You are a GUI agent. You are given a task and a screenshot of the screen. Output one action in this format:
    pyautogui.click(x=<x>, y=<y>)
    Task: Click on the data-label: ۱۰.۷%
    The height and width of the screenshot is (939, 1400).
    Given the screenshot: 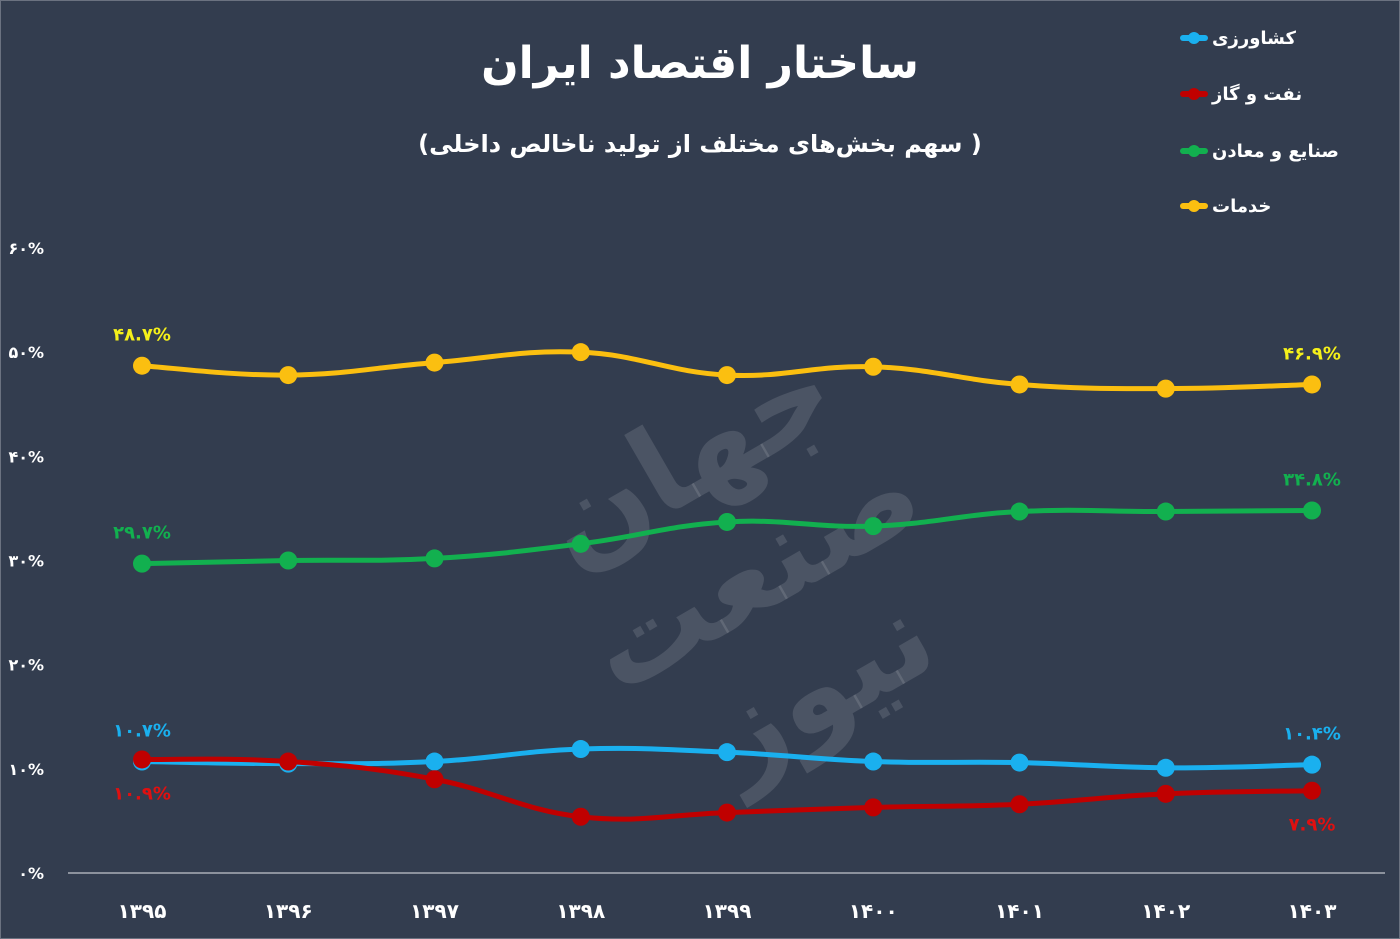 What is the action you would take?
    pyautogui.click(x=142, y=731)
    